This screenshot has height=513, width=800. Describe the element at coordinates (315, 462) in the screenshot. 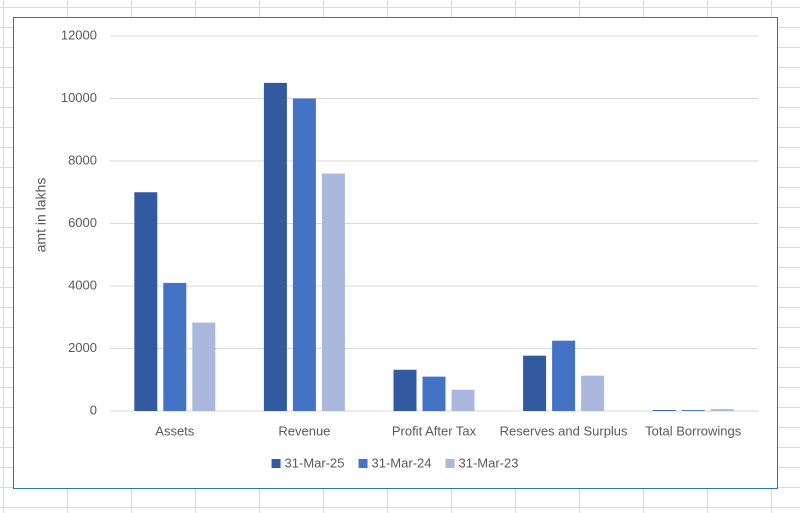

I see `legend-label: 31-Mar-25` at that location.